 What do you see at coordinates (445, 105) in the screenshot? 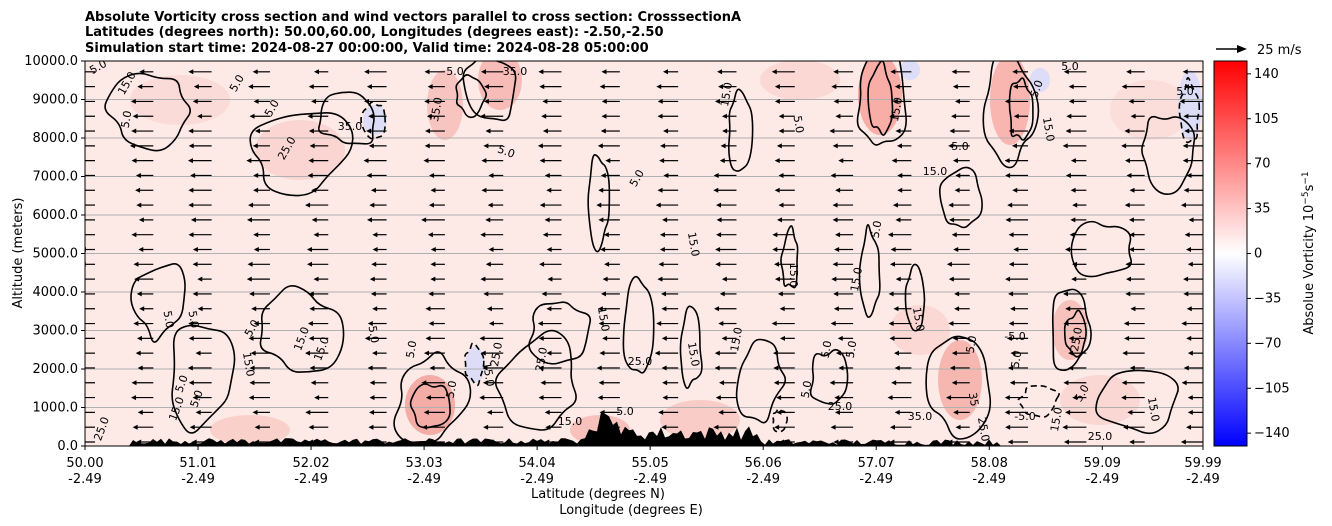
I see `vorticity-patch` at bounding box center [445, 105].